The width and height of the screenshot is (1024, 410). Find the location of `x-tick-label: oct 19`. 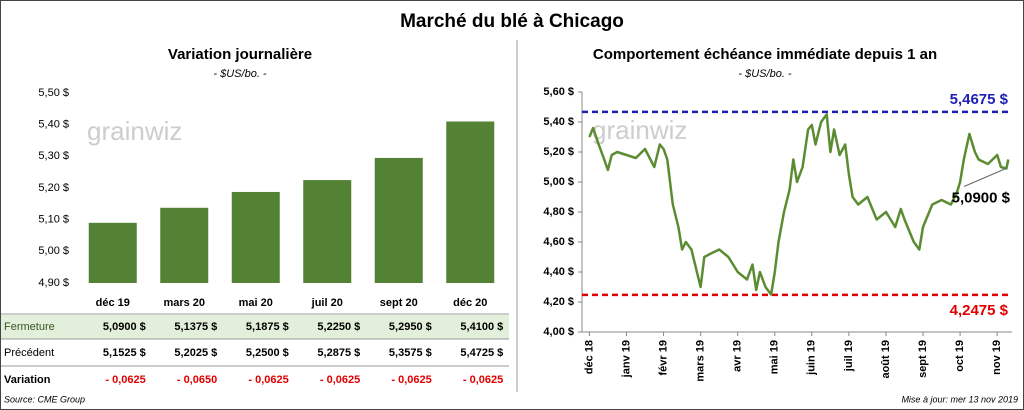

x-tick-label: oct 19 is located at coordinates (960, 356).